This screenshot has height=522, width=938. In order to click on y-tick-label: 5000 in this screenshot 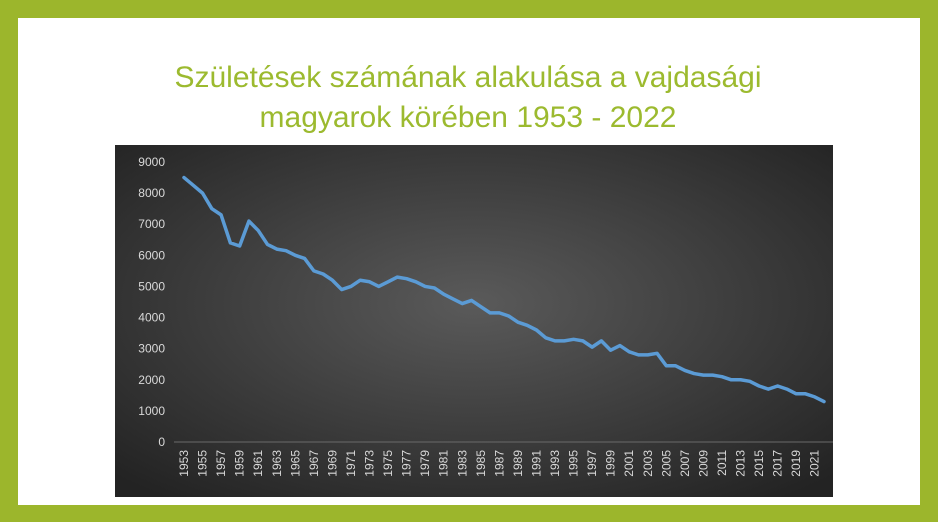, I will do `click(151, 286)`.